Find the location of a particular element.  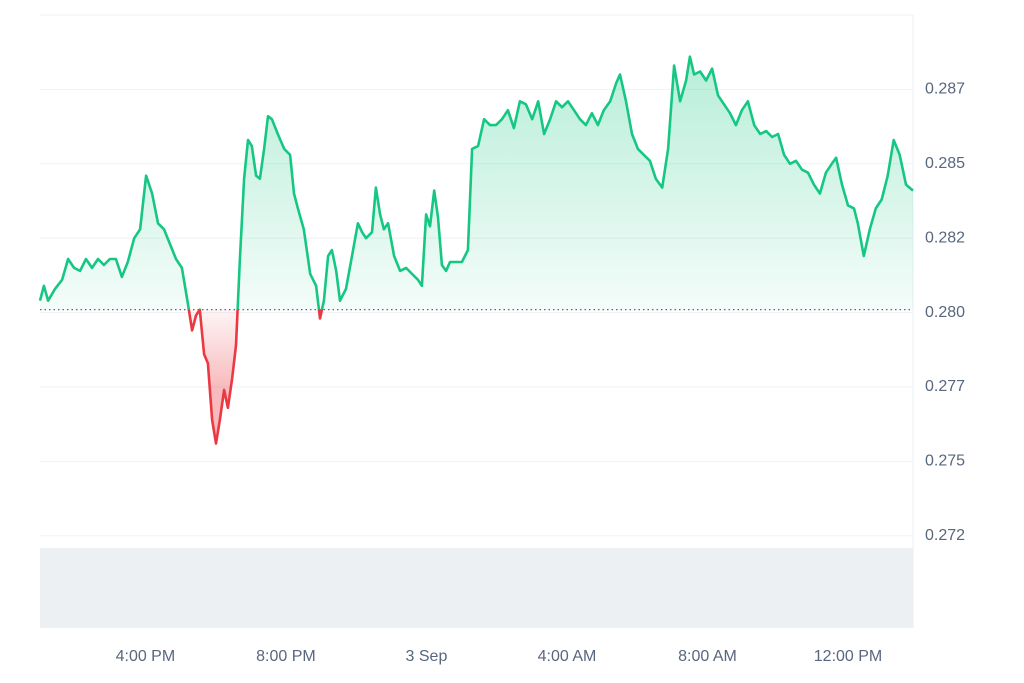

y-tick-label: 0.287 is located at coordinates (945, 89).